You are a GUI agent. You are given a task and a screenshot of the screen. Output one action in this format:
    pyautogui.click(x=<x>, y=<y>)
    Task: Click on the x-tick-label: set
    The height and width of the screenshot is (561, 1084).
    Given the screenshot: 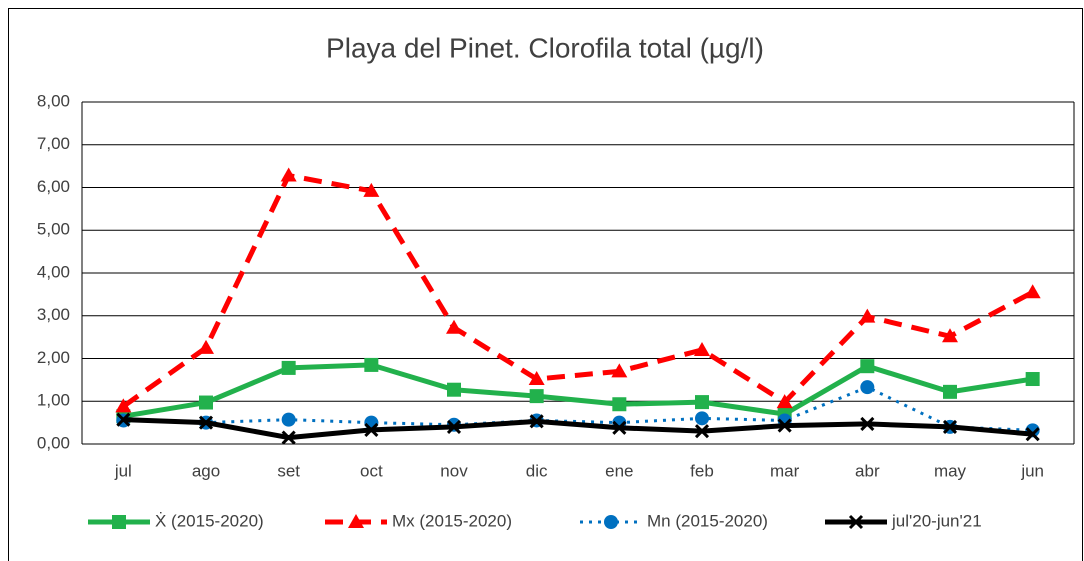 What is the action you would take?
    pyautogui.click(x=288, y=470)
    